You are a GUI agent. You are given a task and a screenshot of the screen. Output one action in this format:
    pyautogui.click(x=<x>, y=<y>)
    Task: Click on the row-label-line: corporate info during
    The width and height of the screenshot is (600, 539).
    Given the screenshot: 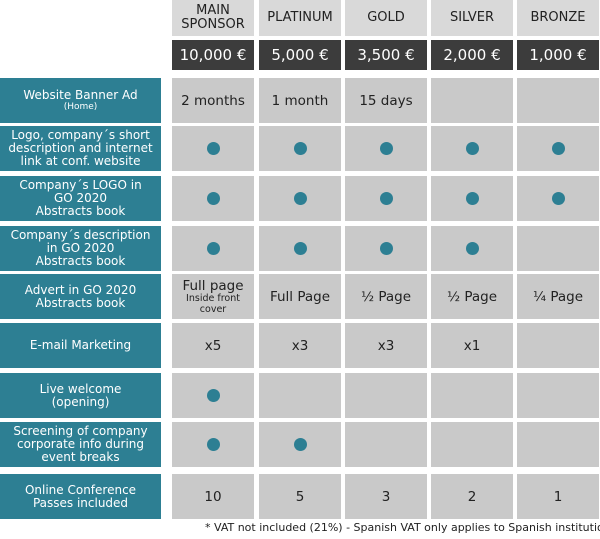 What is the action you would take?
    pyautogui.click(x=80, y=444)
    